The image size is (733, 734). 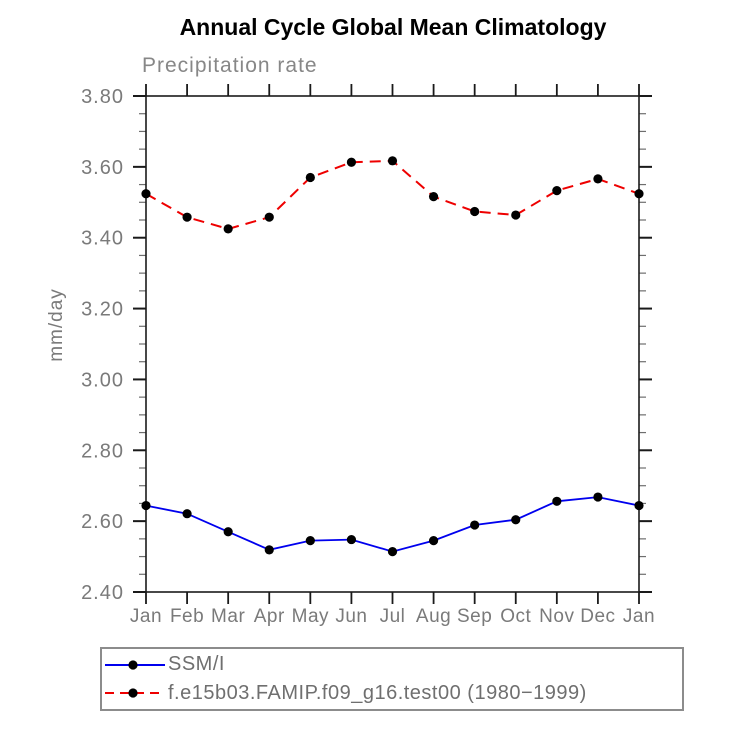 I want to click on legend-label-ssmi: SSM/I, so click(x=196, y=664).